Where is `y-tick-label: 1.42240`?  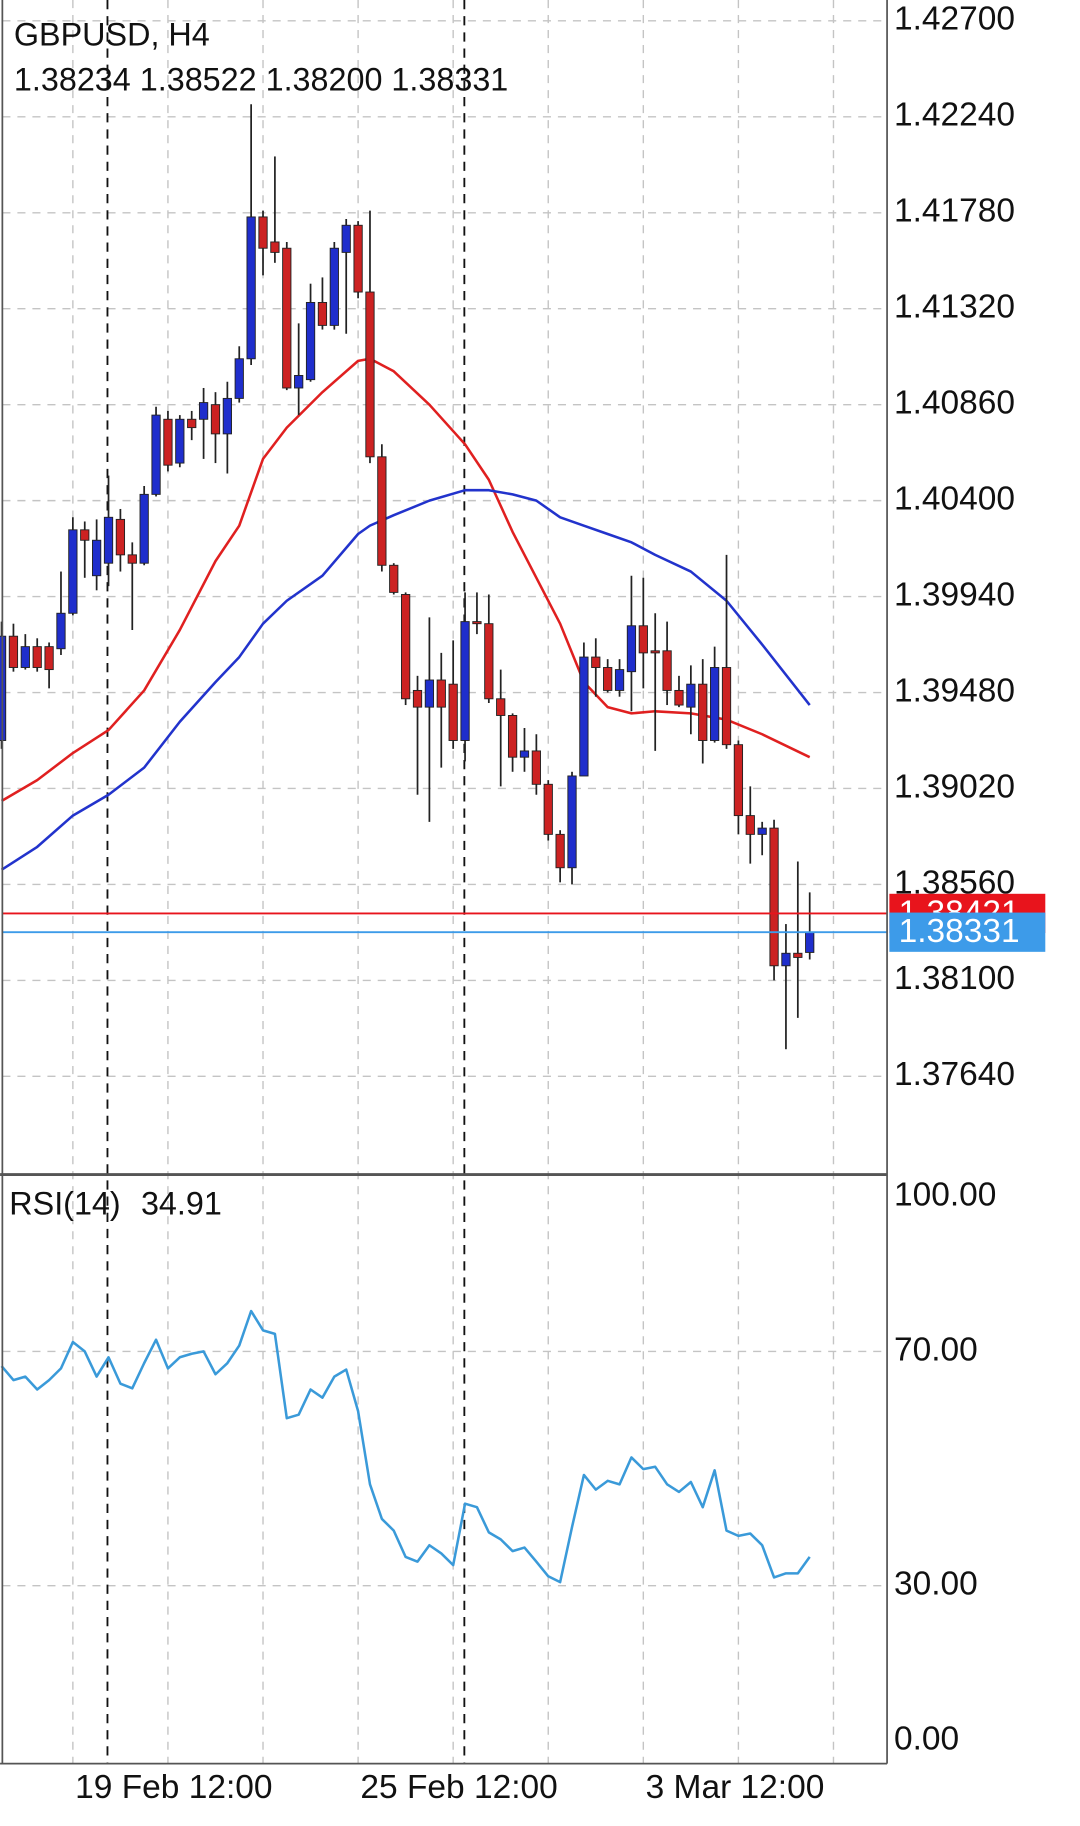
y-tick-label: 1.42240 is located at coordinates (954, 115).